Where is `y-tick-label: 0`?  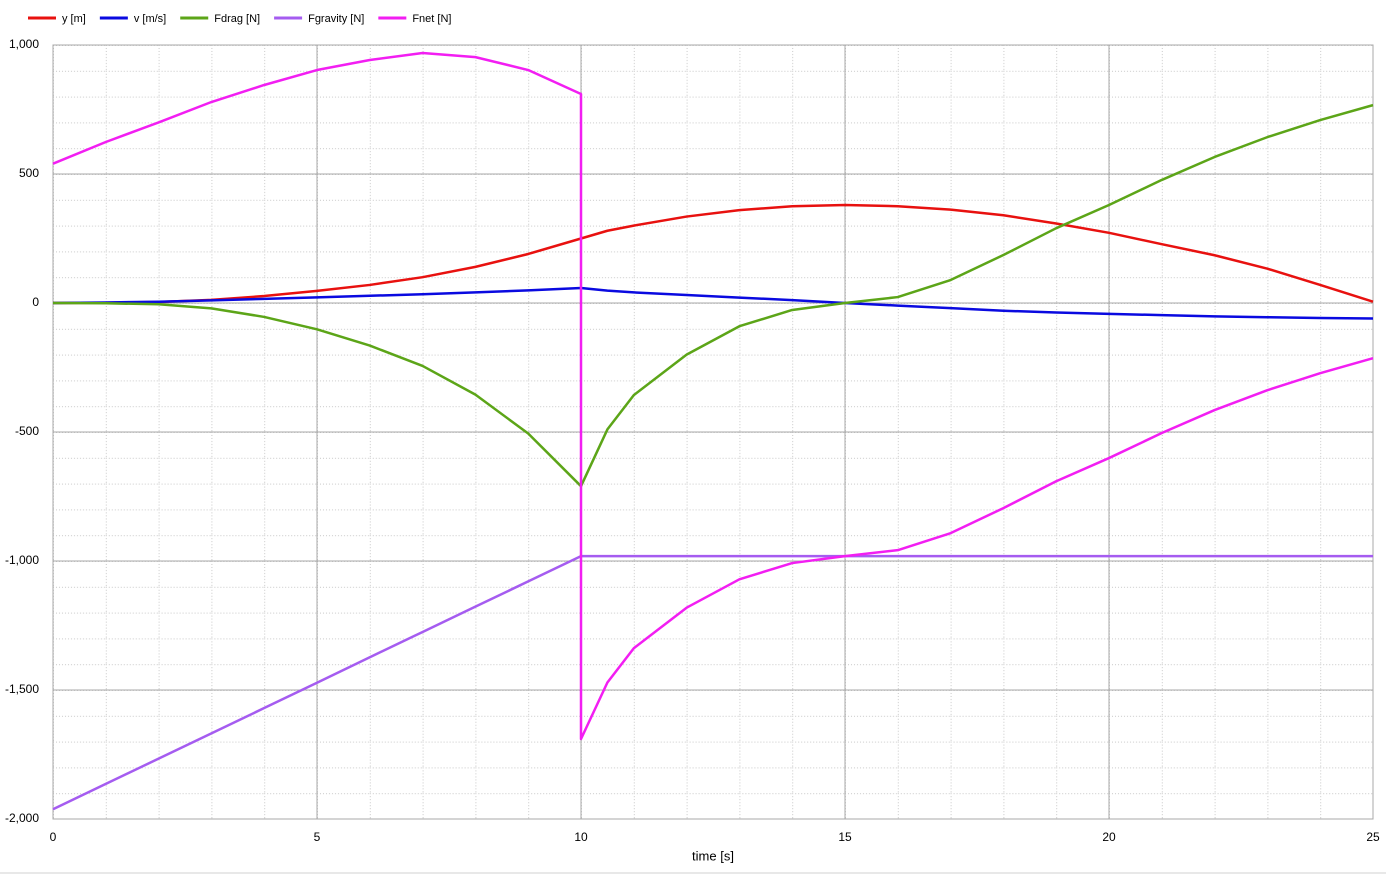
y-tick-label: 0 is located at coordinates (35, 302).